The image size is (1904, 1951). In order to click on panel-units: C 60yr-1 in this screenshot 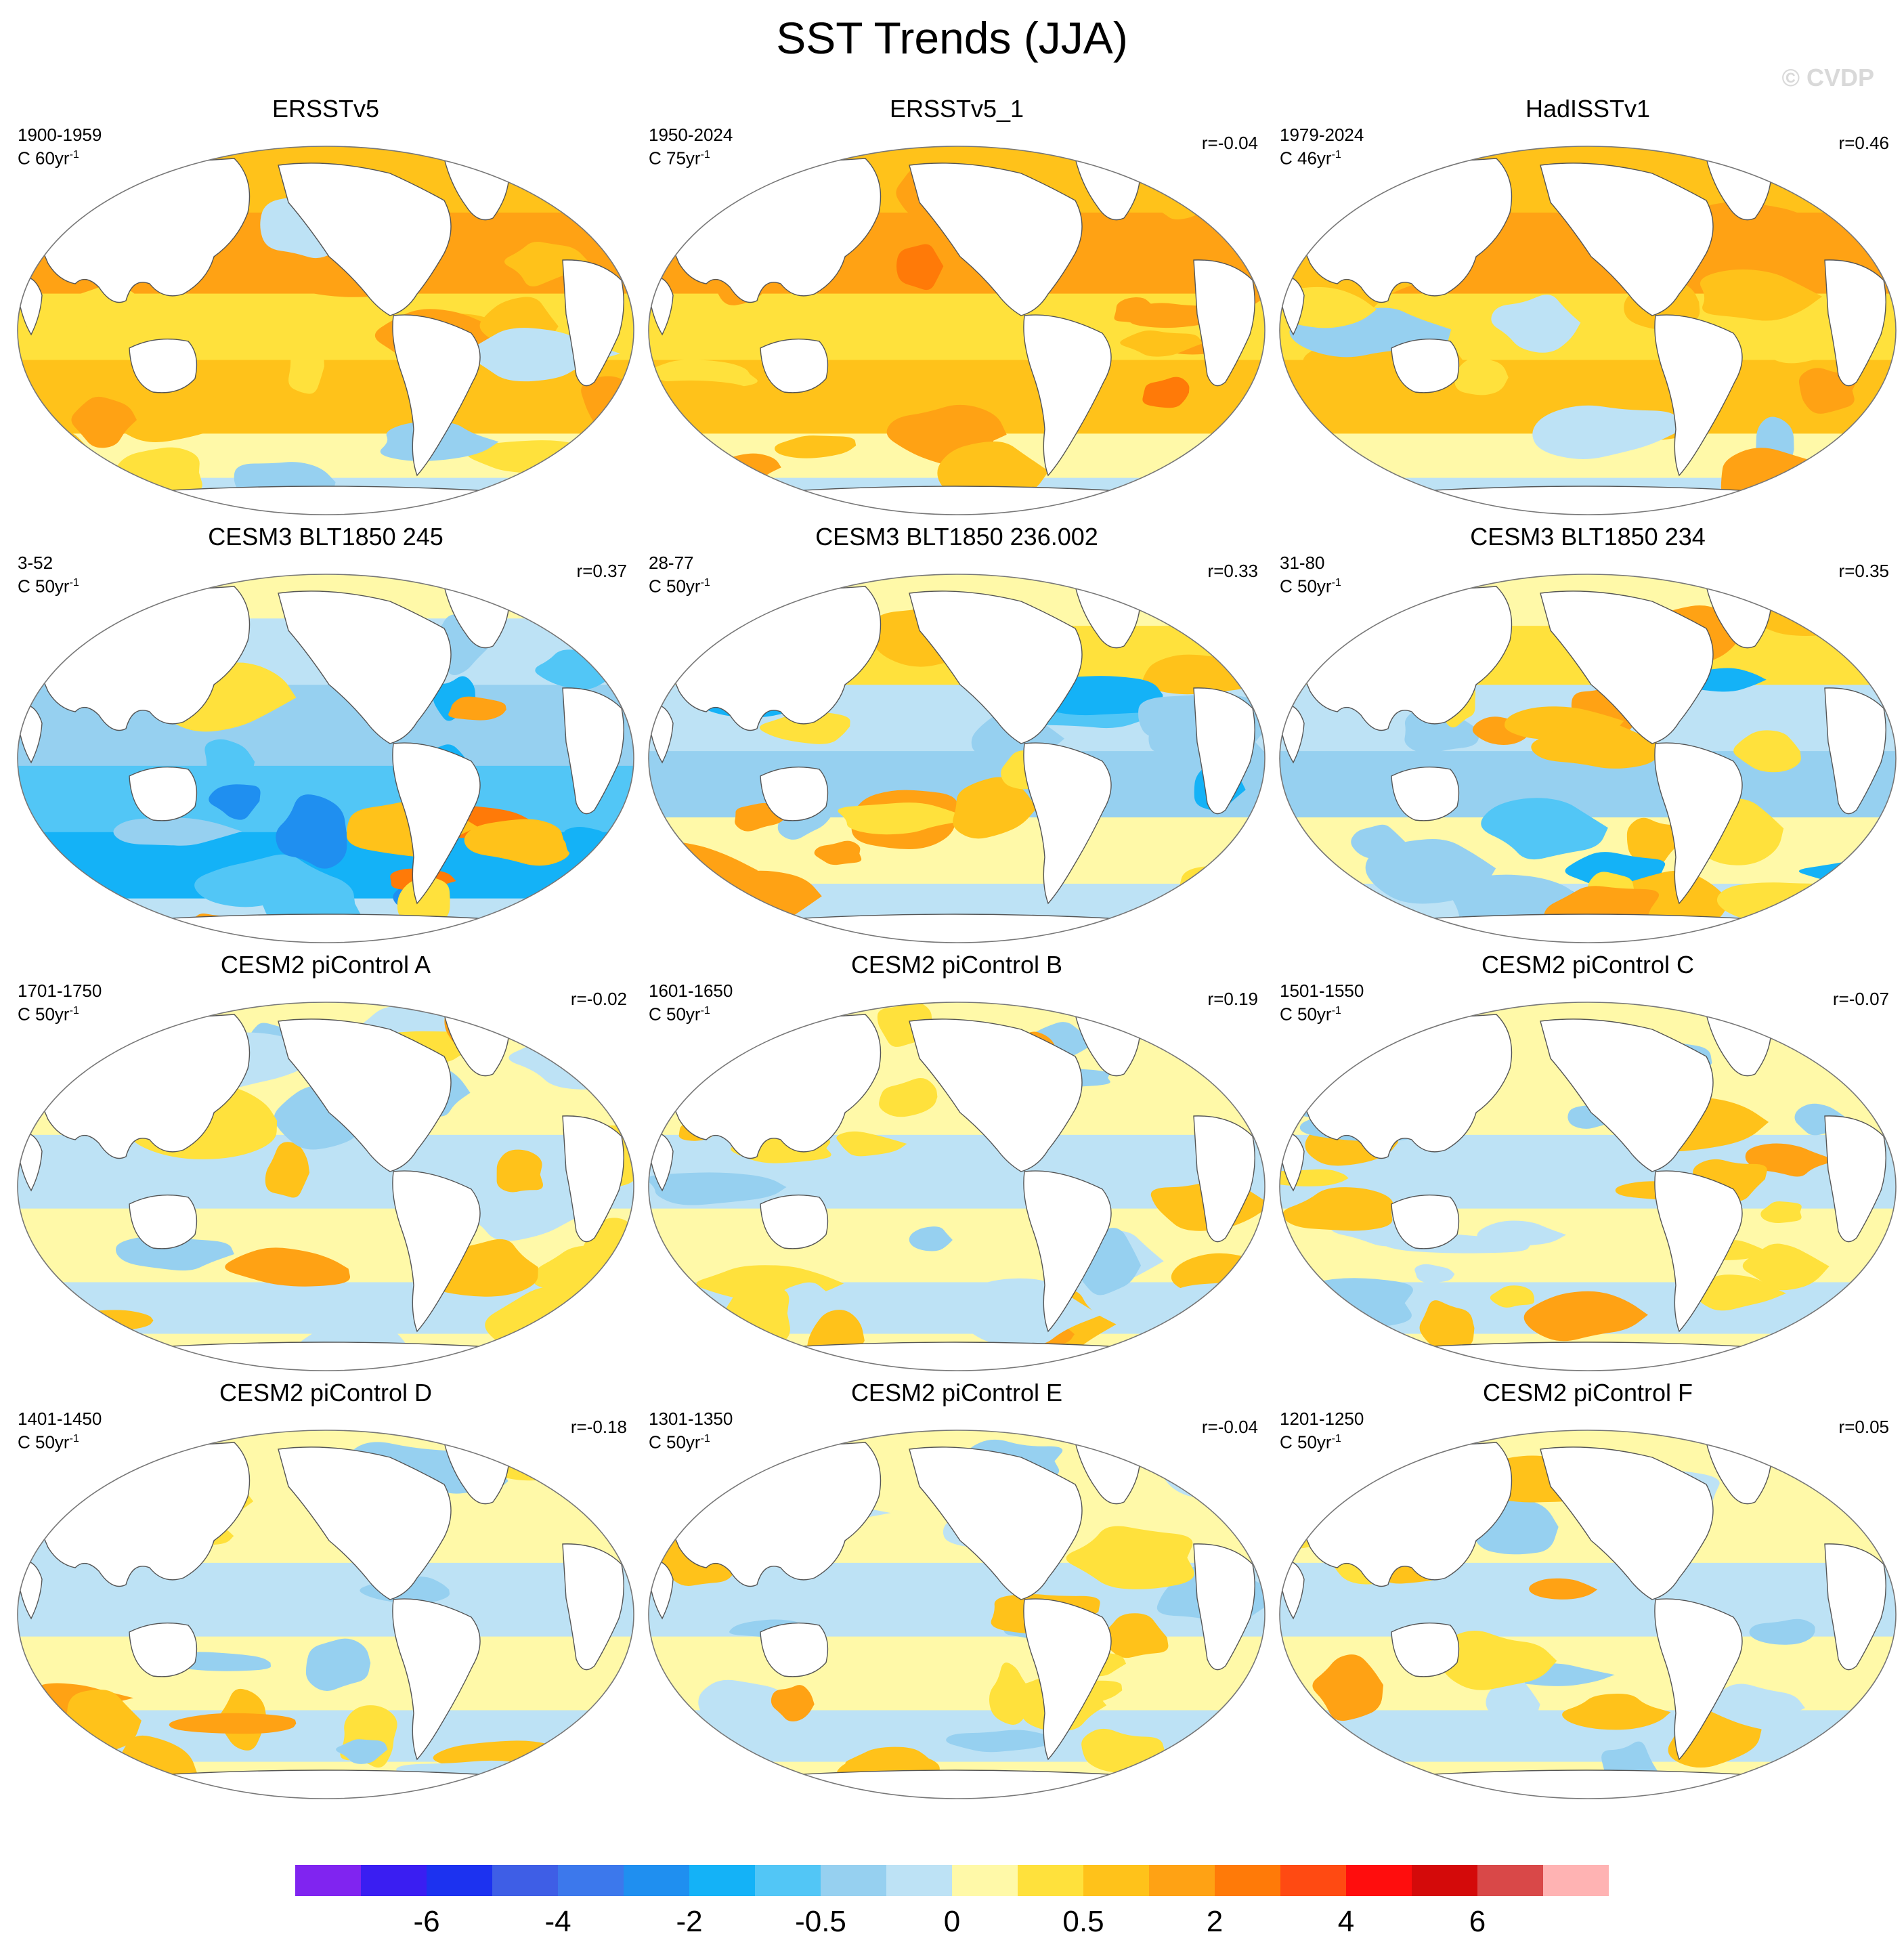, I will do `click(48, 158)`.